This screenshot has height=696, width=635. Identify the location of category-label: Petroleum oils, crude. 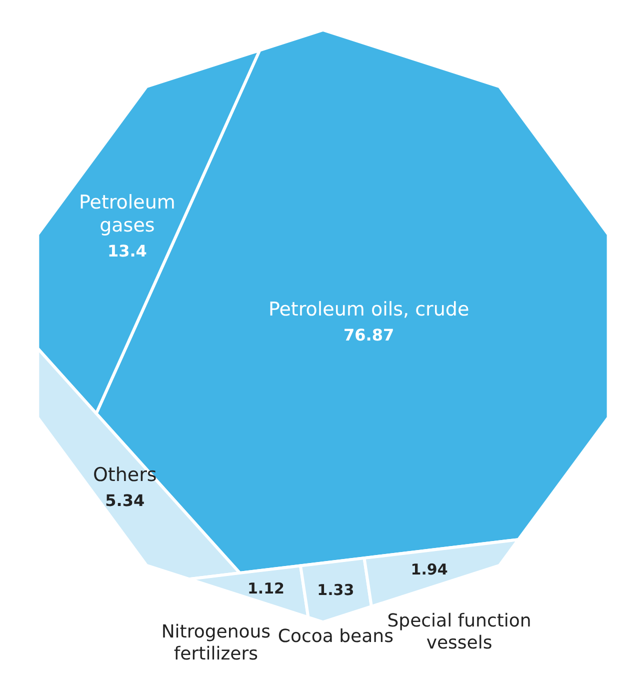
(369, 309).